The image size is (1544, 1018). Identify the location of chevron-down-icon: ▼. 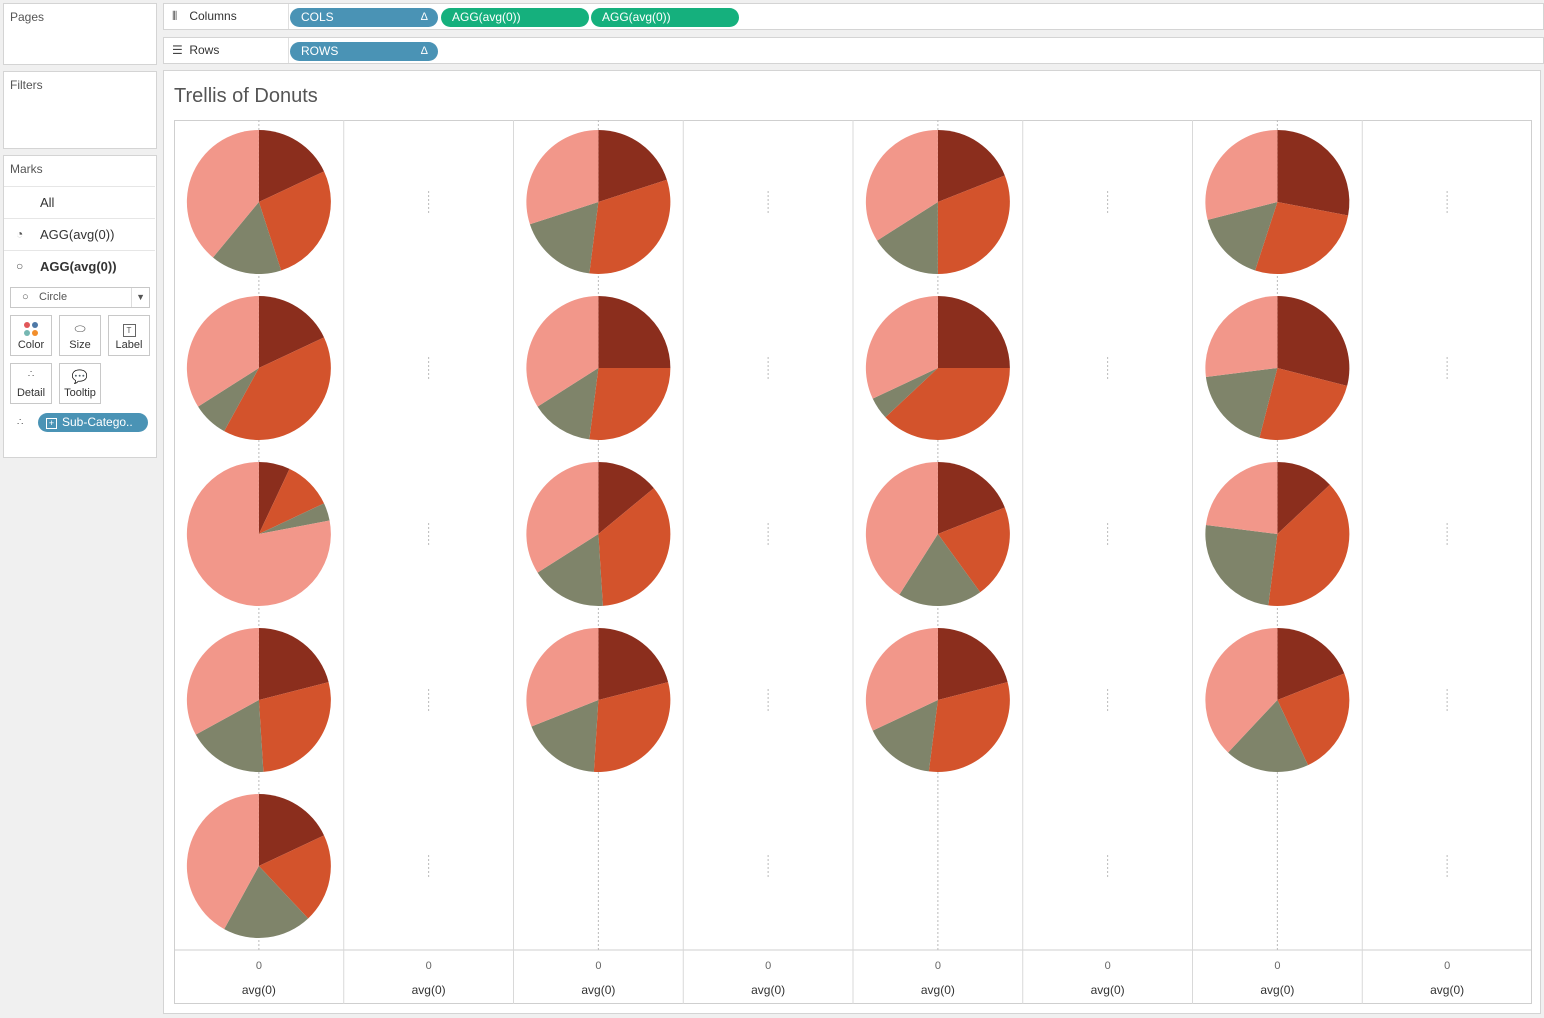
(138, 297).